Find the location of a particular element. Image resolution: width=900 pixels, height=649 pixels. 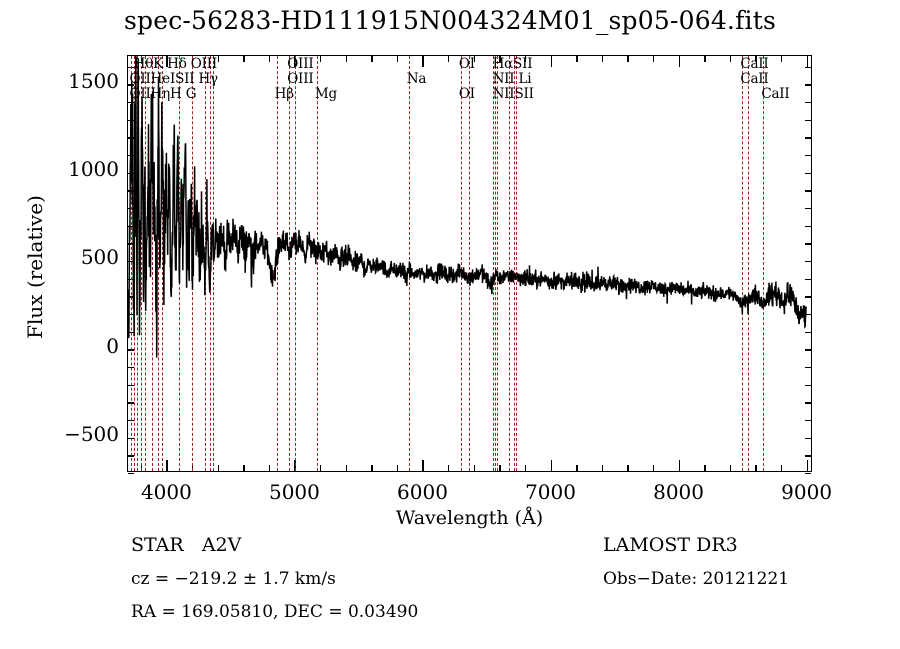

spectral-line-label: OI is located at coordinates (466, 64).